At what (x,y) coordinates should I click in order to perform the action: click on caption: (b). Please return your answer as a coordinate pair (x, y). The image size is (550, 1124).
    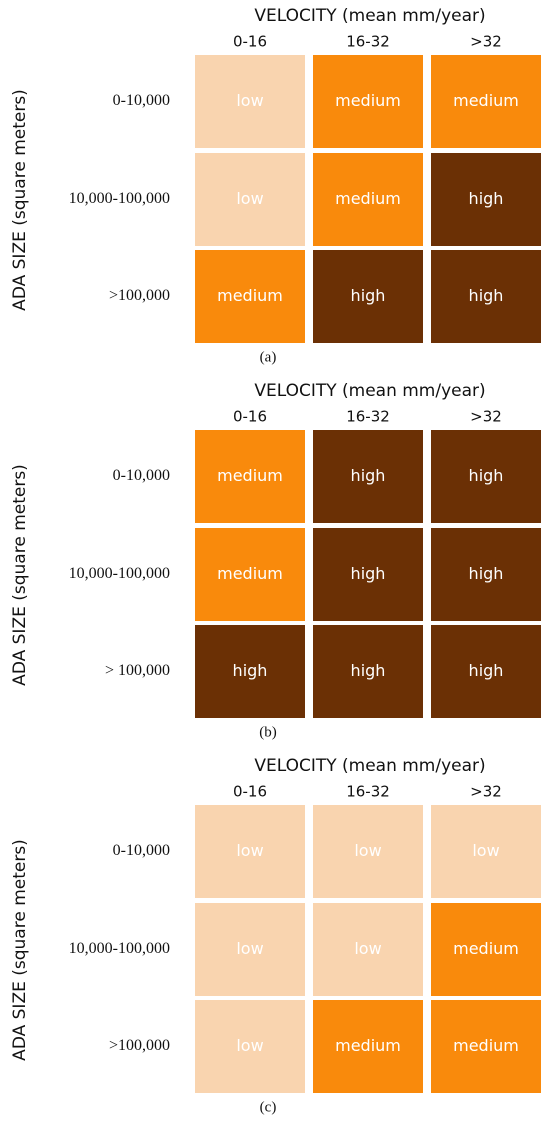
    Looking at the image, I should click on (268, 732).